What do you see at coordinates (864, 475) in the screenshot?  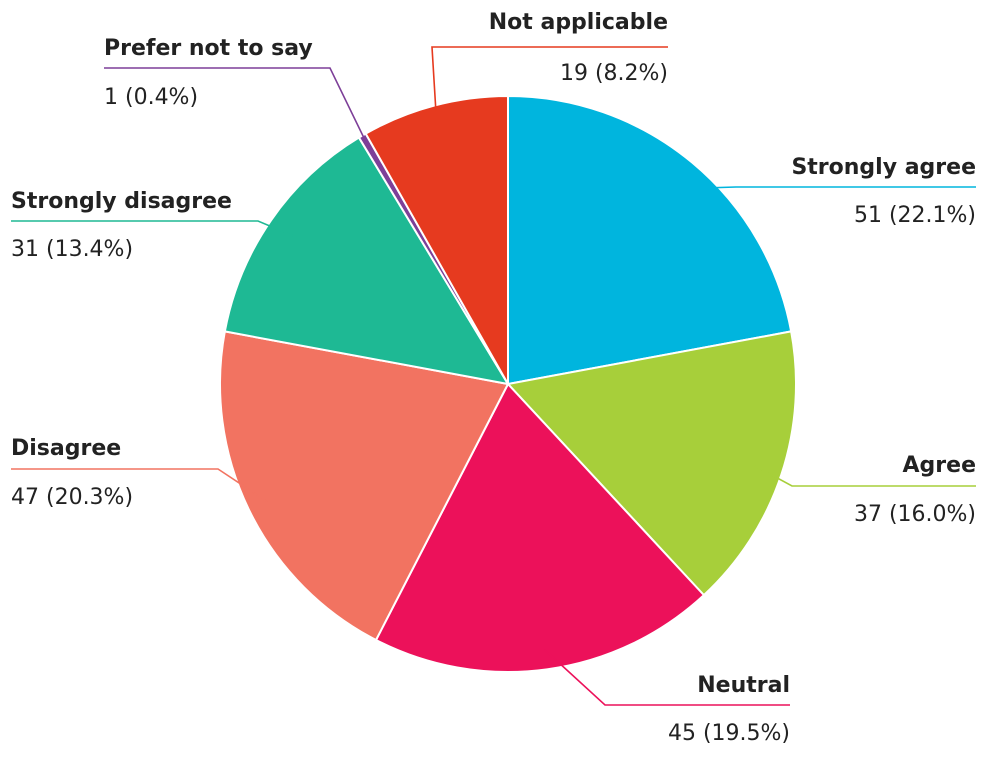 I see `leader-line-agree` at bounding box center [864, 475].